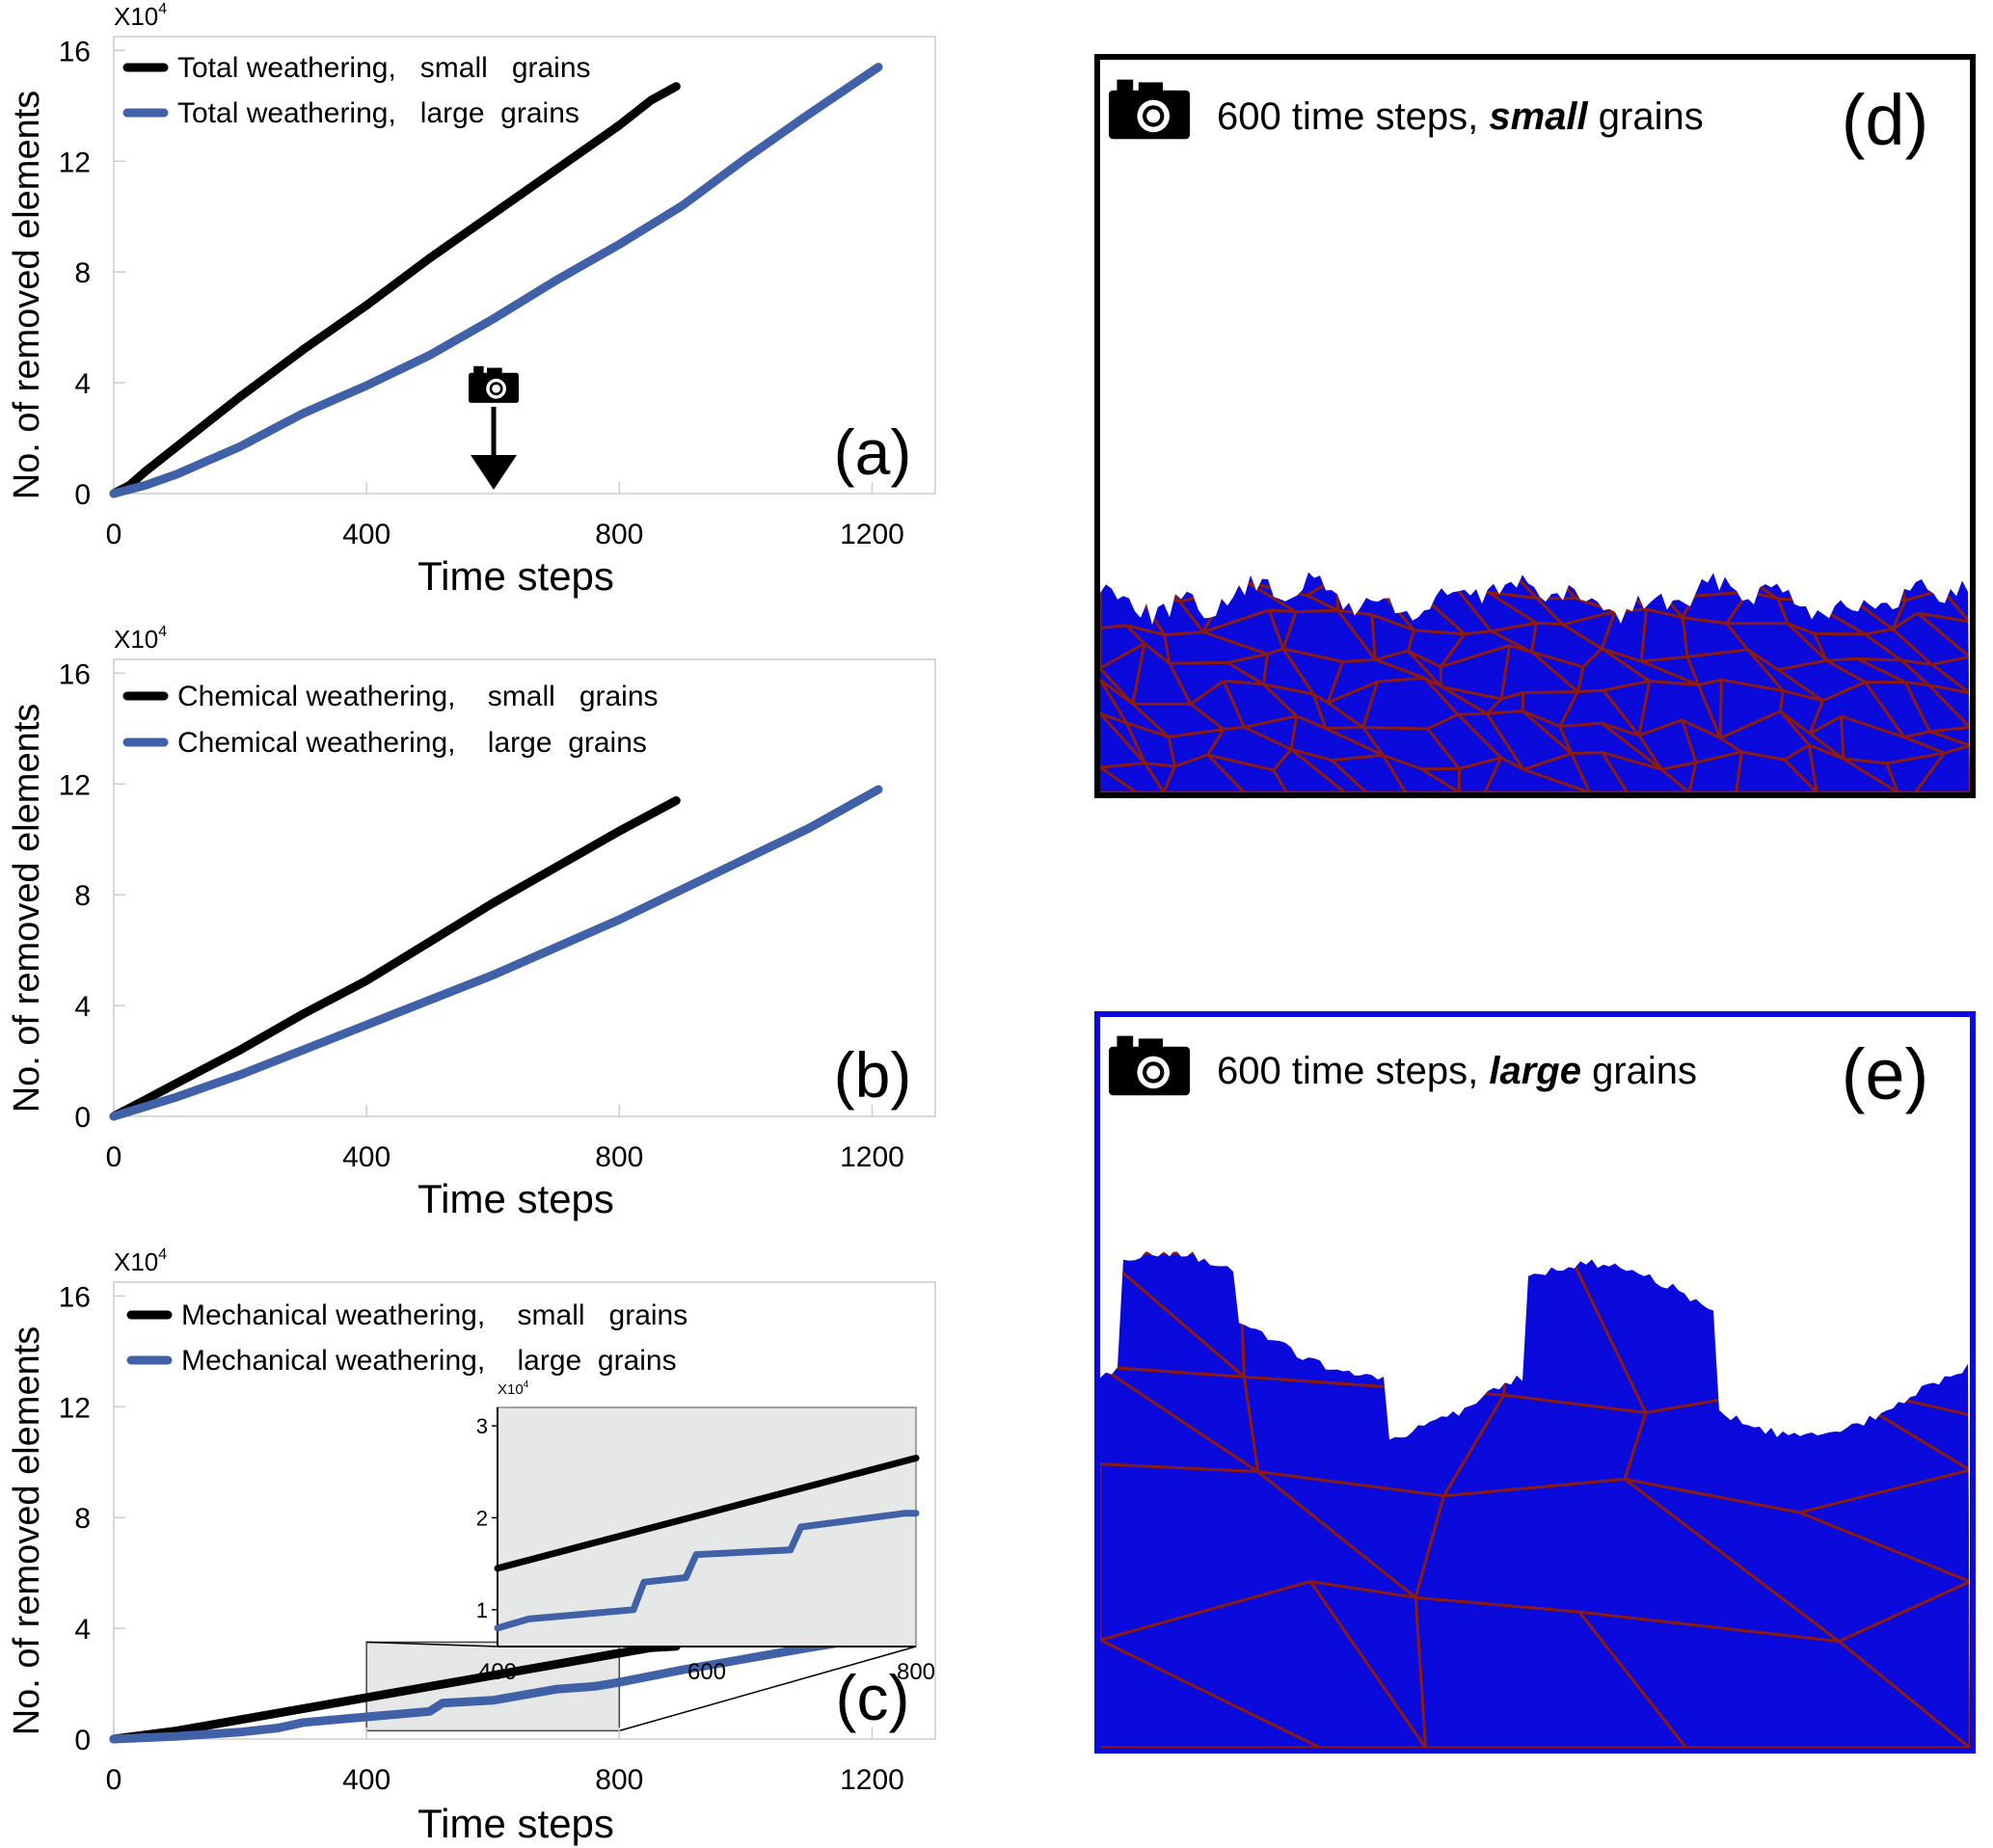 This screenshot has width=1993, height=1848. I want to click on caption: 600 time steps, large grains, so click(1457, 1071).